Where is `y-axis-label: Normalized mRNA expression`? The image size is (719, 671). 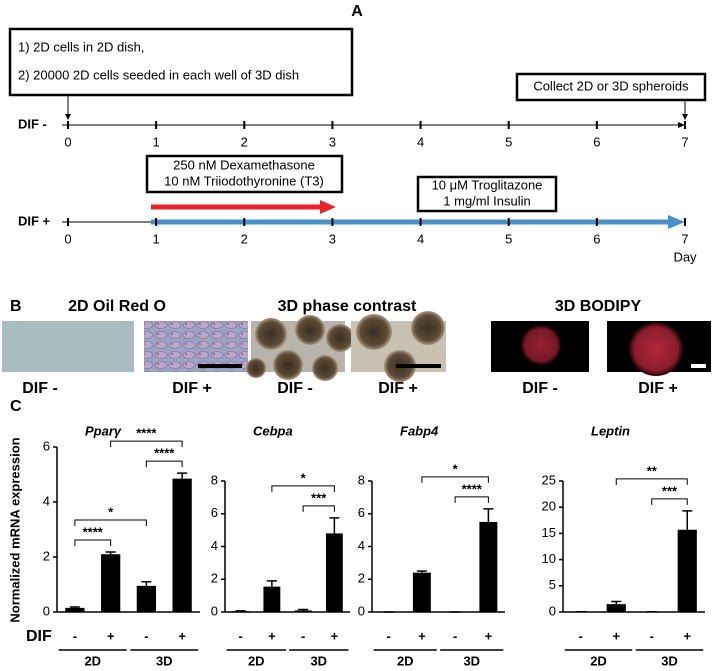
y-axis-label: Normalized mRNA expression is located at coordinates (14, 529).